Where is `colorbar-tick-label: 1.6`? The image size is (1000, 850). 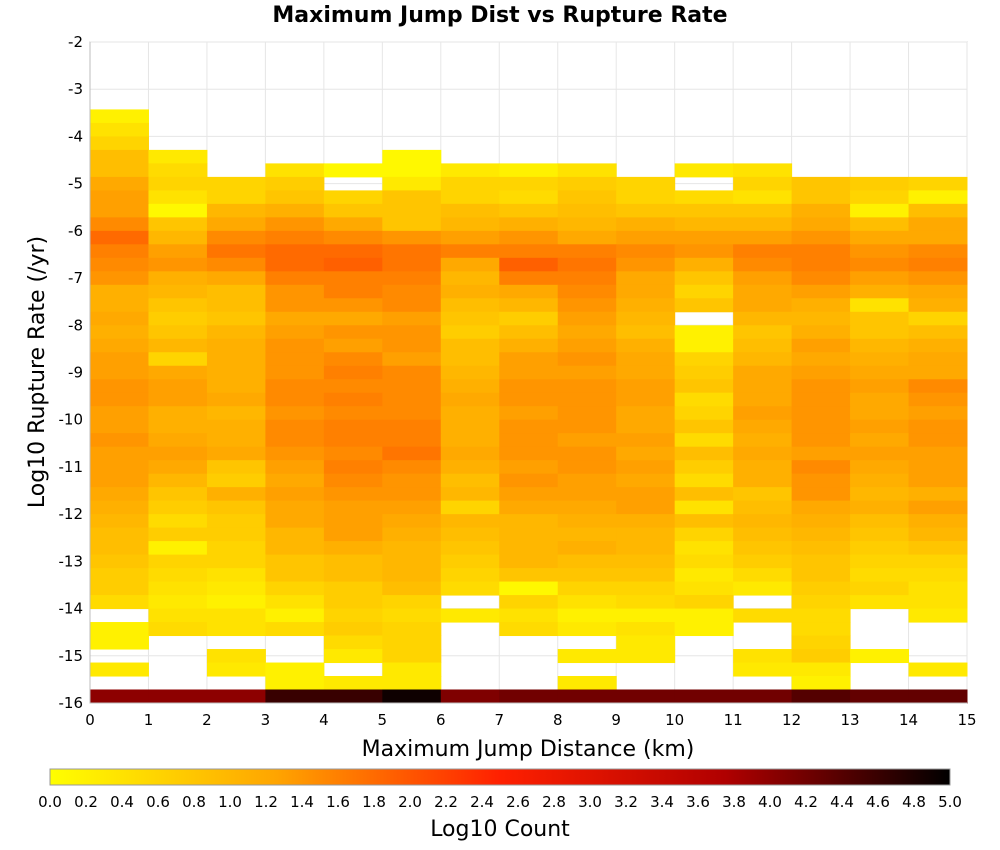
colorbar-tick-label: 1.6 is located at coordinates (338, 802).